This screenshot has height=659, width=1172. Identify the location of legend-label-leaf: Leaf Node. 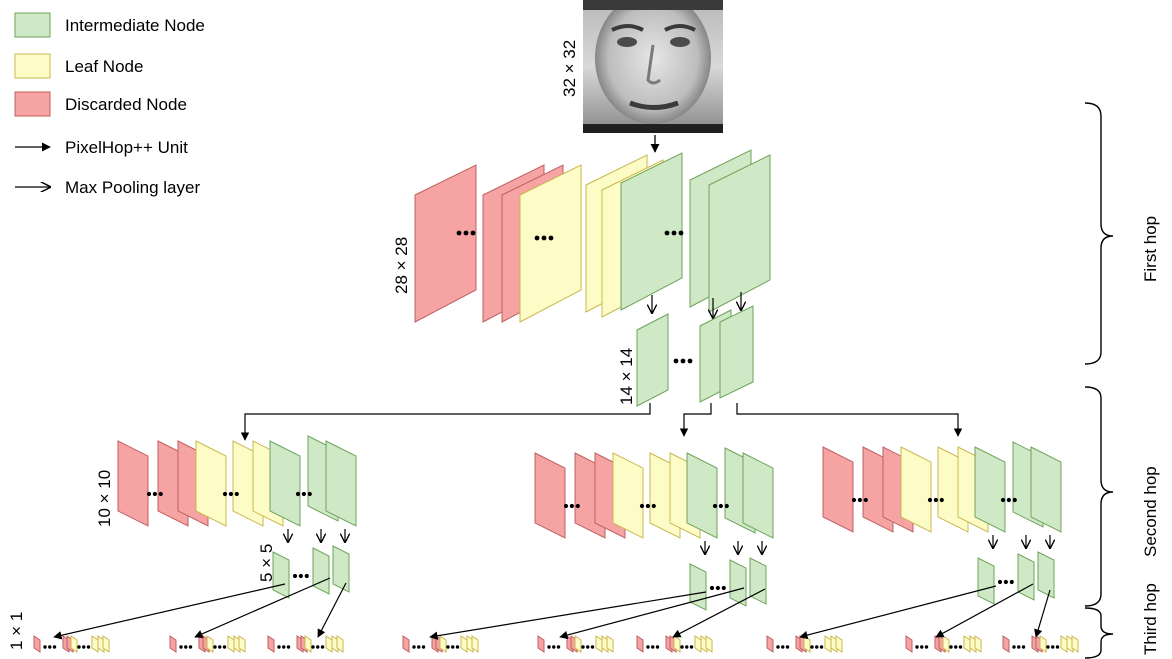
(104, 66).